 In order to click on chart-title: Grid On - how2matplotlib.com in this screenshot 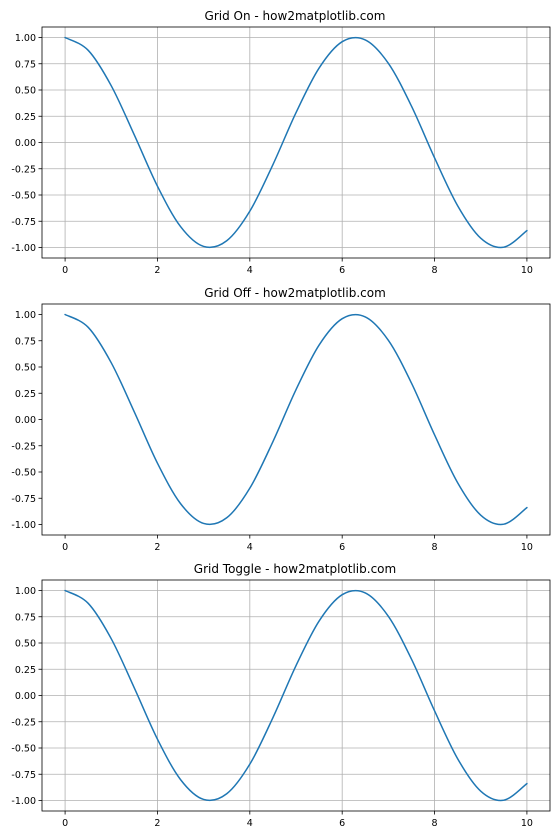, I will do `click(295, 16)`.